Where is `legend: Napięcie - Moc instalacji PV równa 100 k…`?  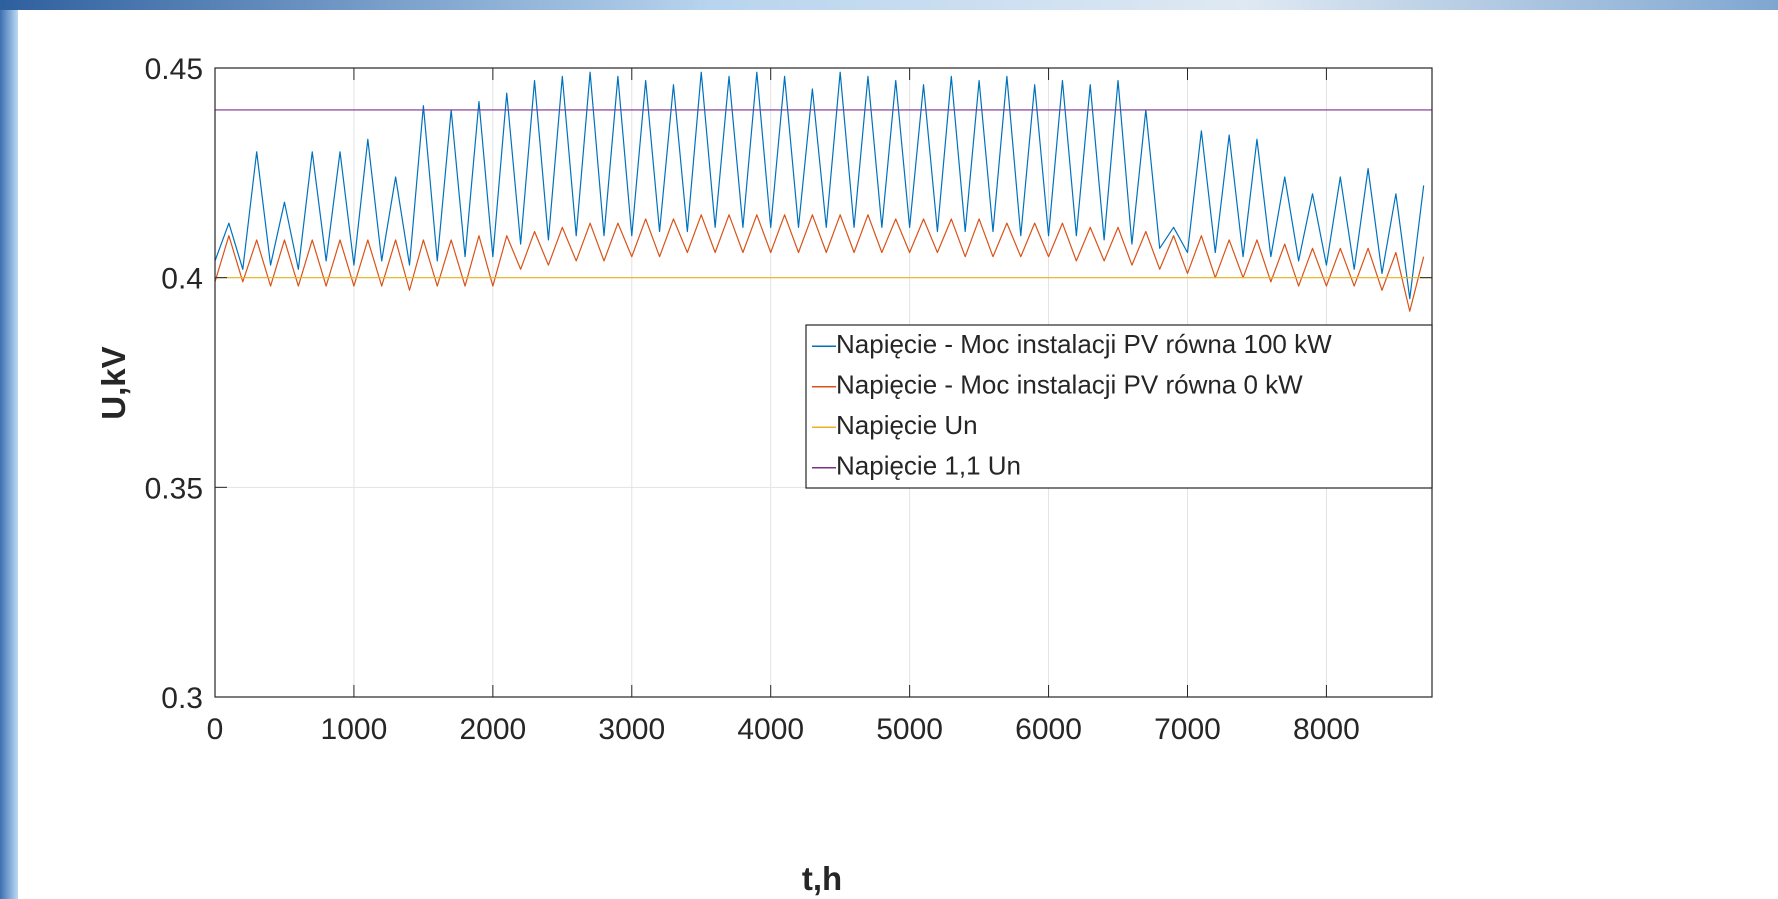
legend: Napięcie - Moc instalacji PV równa 100 k… is located at coordinates (1119, 406).